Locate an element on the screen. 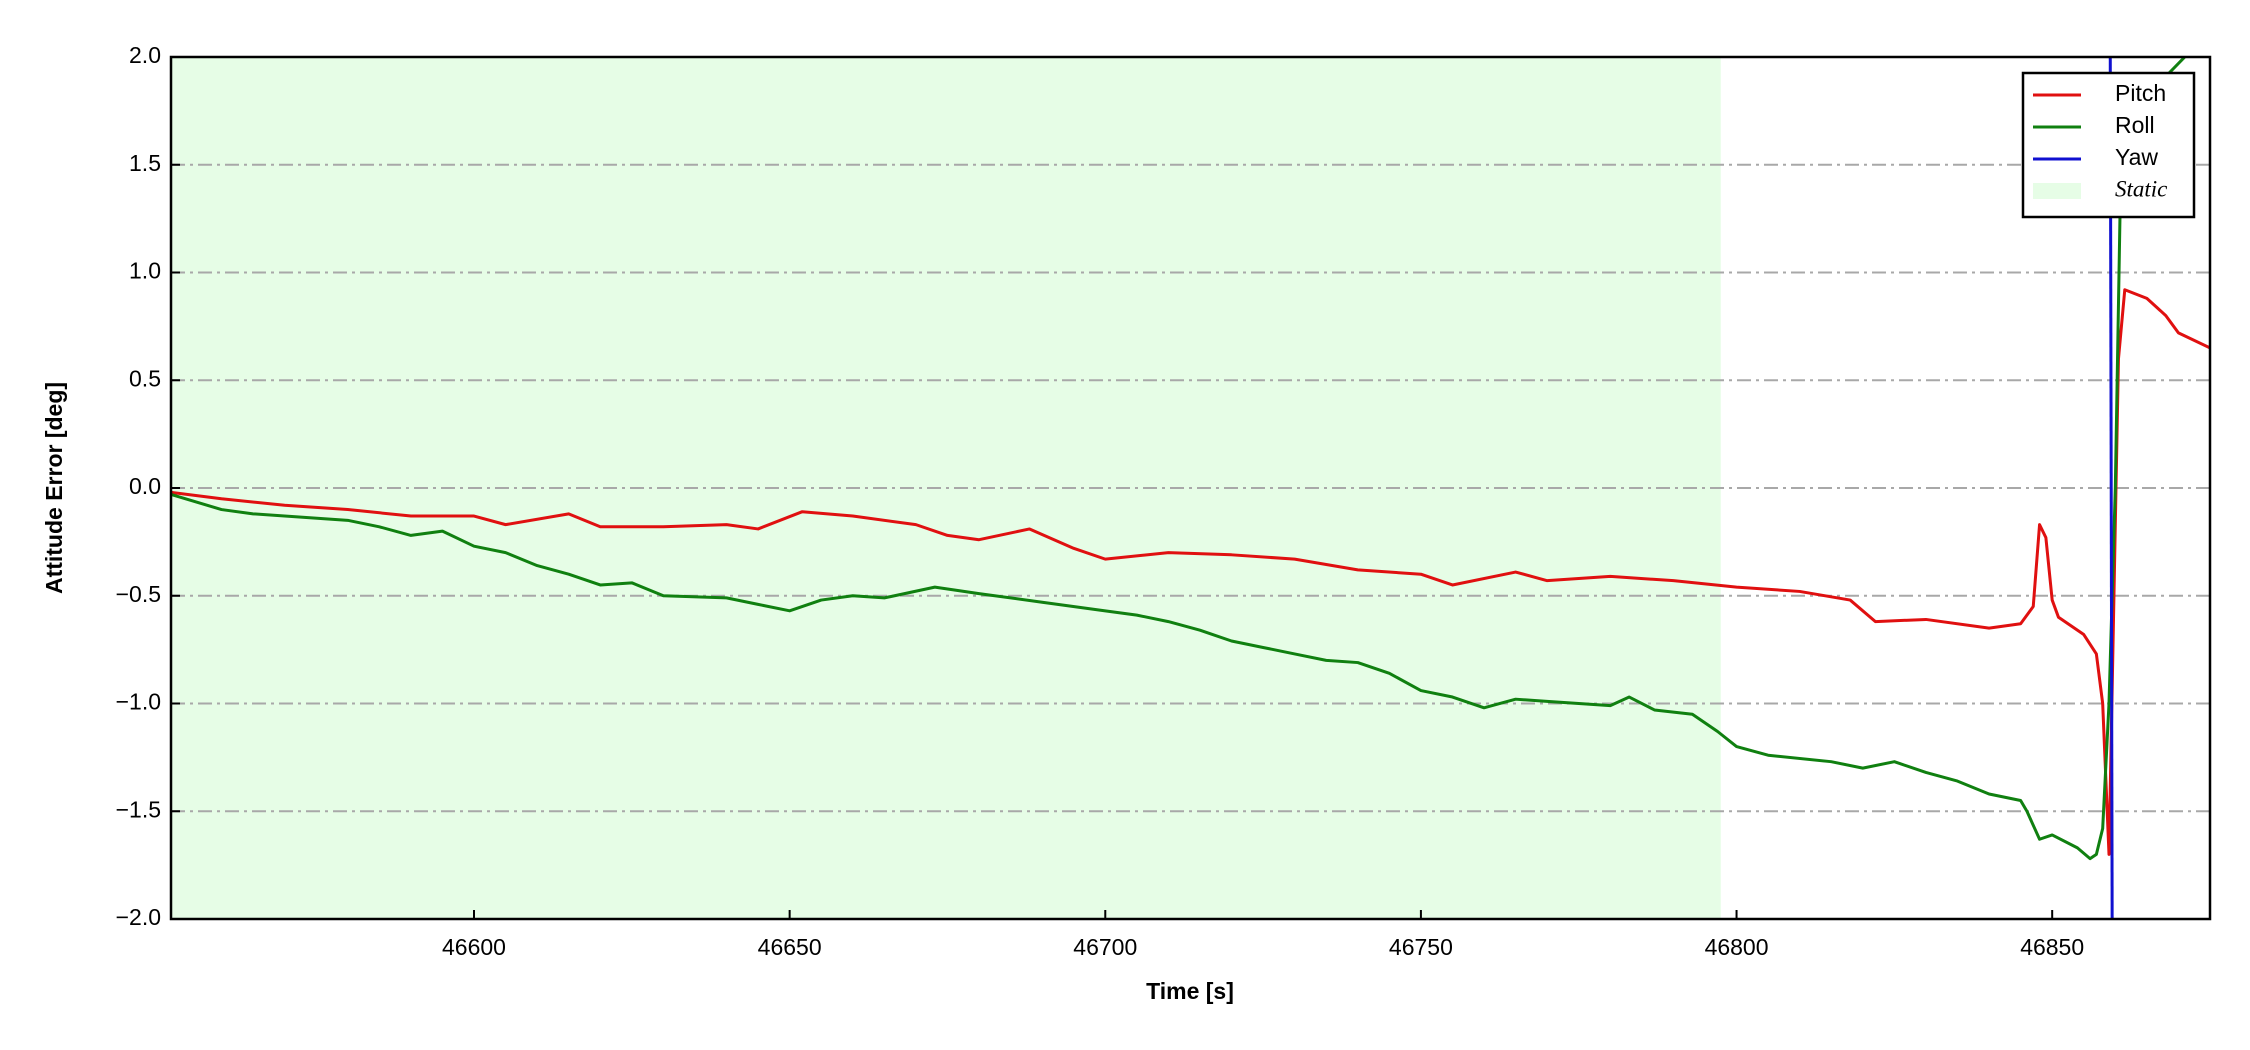 The height and width of the screenshot is (1050, 2250). y-axis-label: Attitude Error [deg] is located at coordinates (54, 488).